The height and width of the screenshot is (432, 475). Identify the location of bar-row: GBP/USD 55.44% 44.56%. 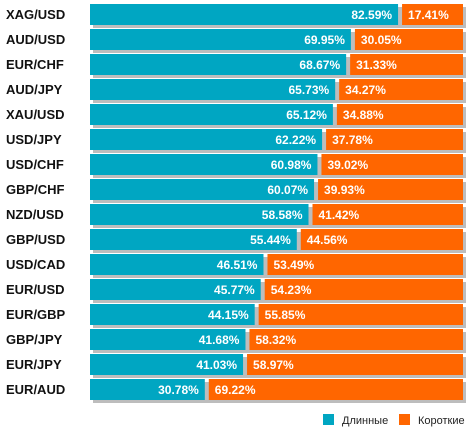
(236, 241).